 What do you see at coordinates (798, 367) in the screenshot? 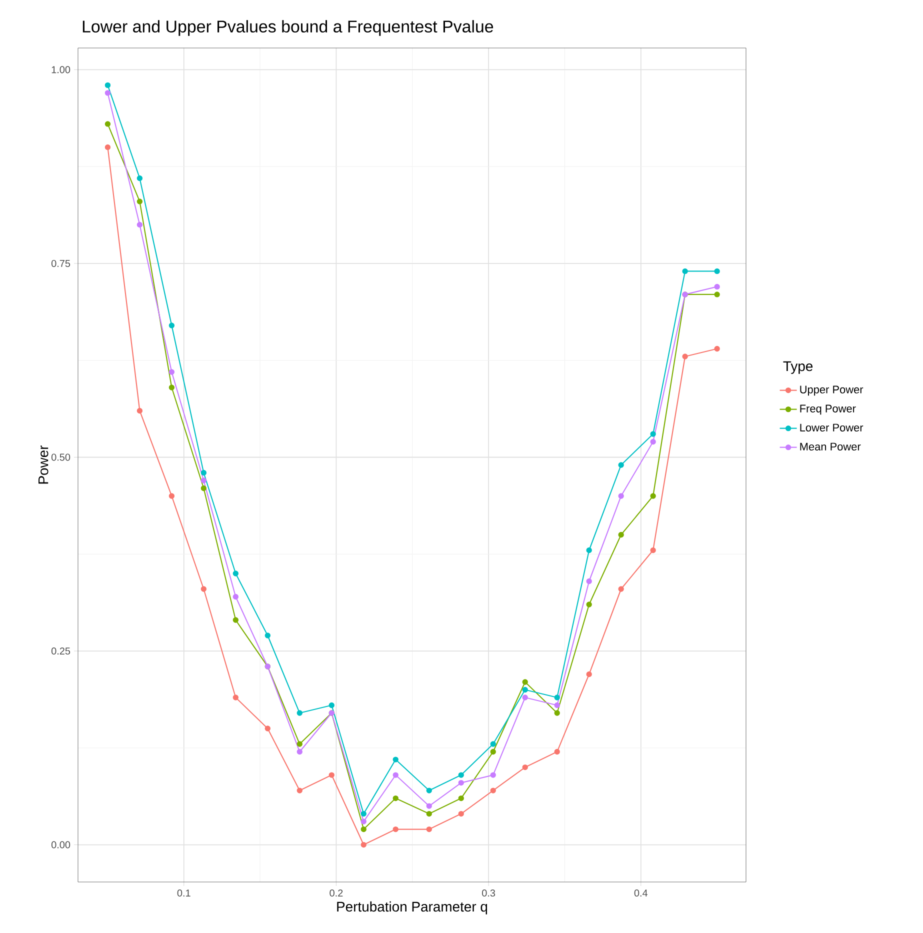
I see `legend-title: Type` at bounding box center [798, 367].